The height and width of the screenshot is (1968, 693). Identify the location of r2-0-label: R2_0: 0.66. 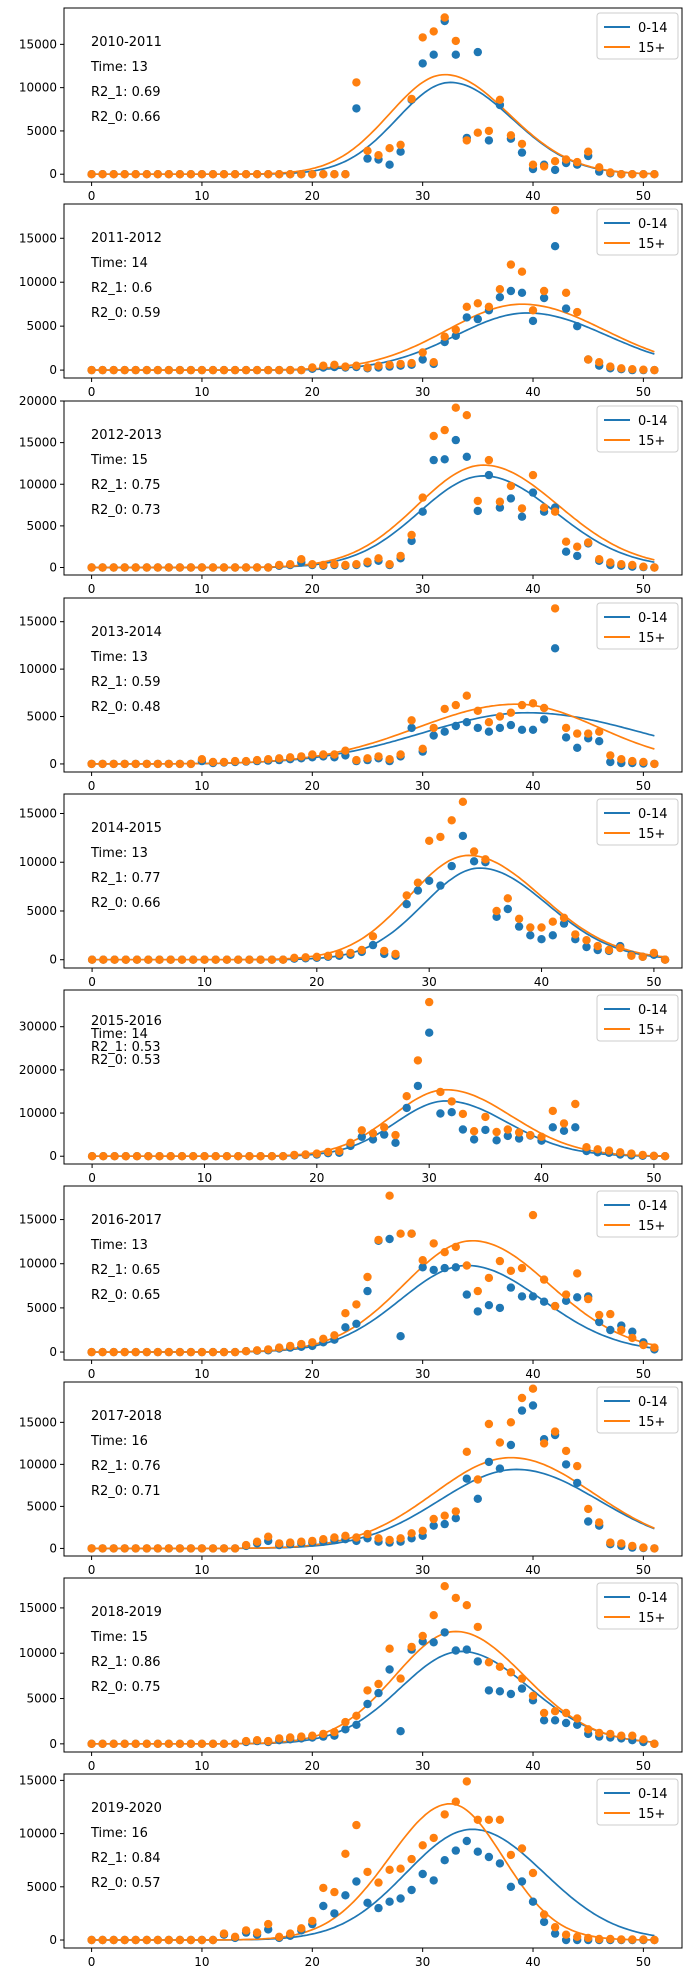
(126, 903).